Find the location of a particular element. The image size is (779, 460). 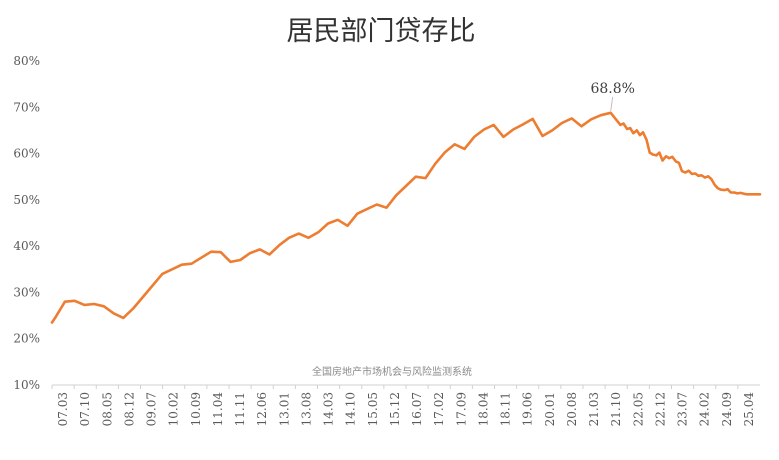

x-tick-label: 15.12 is located at coordinates (395, 409).